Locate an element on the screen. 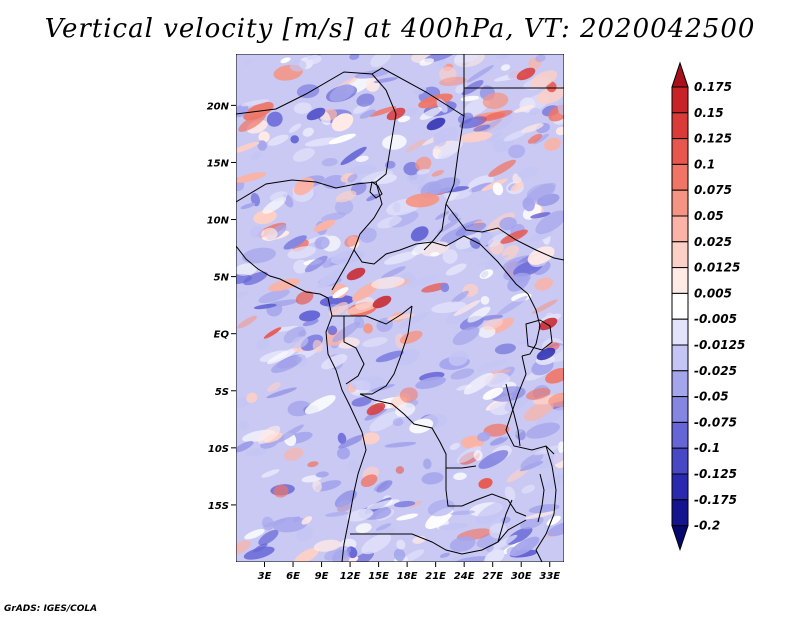  lat-tick-label: 20N is located at coordinates (218, 106).